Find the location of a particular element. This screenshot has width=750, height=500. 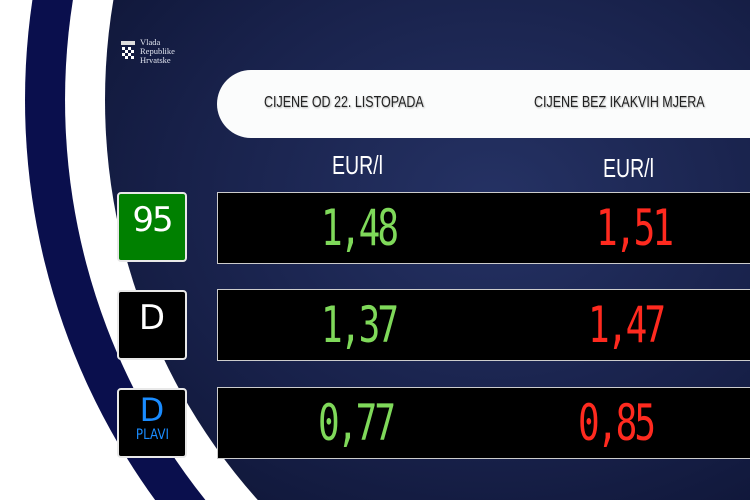

government-logo: Vlada Republike Hrvatske is located at coordinates (147, 51).